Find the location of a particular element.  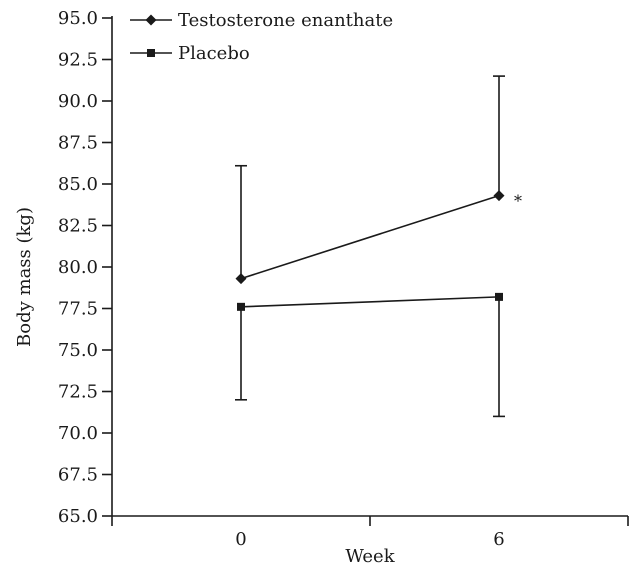

y-tick-label: 70.0 is located at coordinates (78, 433).